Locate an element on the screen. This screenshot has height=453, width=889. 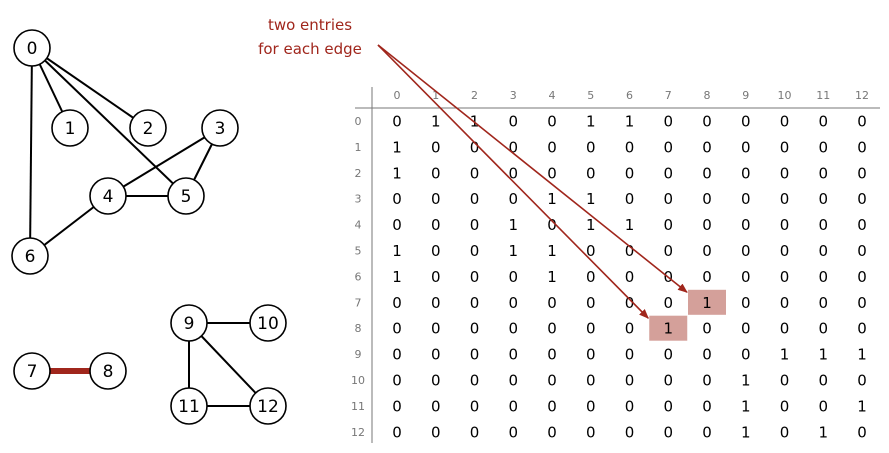
matrix-cell-9-11: 1 is located at coordinates (823, 355).